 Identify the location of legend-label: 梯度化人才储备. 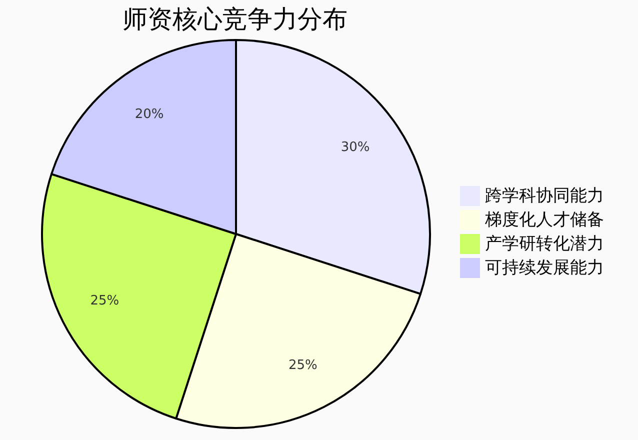
(544, 220).